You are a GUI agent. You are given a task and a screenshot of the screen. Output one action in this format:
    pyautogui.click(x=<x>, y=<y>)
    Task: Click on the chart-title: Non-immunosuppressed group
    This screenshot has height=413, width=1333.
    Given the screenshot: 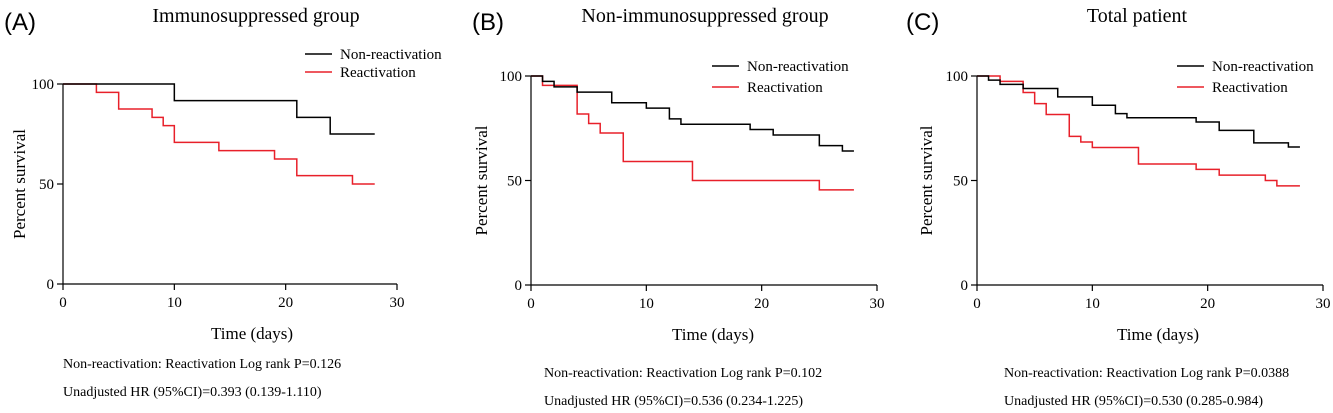 What is the action you would take?
    pyautogui.click(x=704, y=16)
    